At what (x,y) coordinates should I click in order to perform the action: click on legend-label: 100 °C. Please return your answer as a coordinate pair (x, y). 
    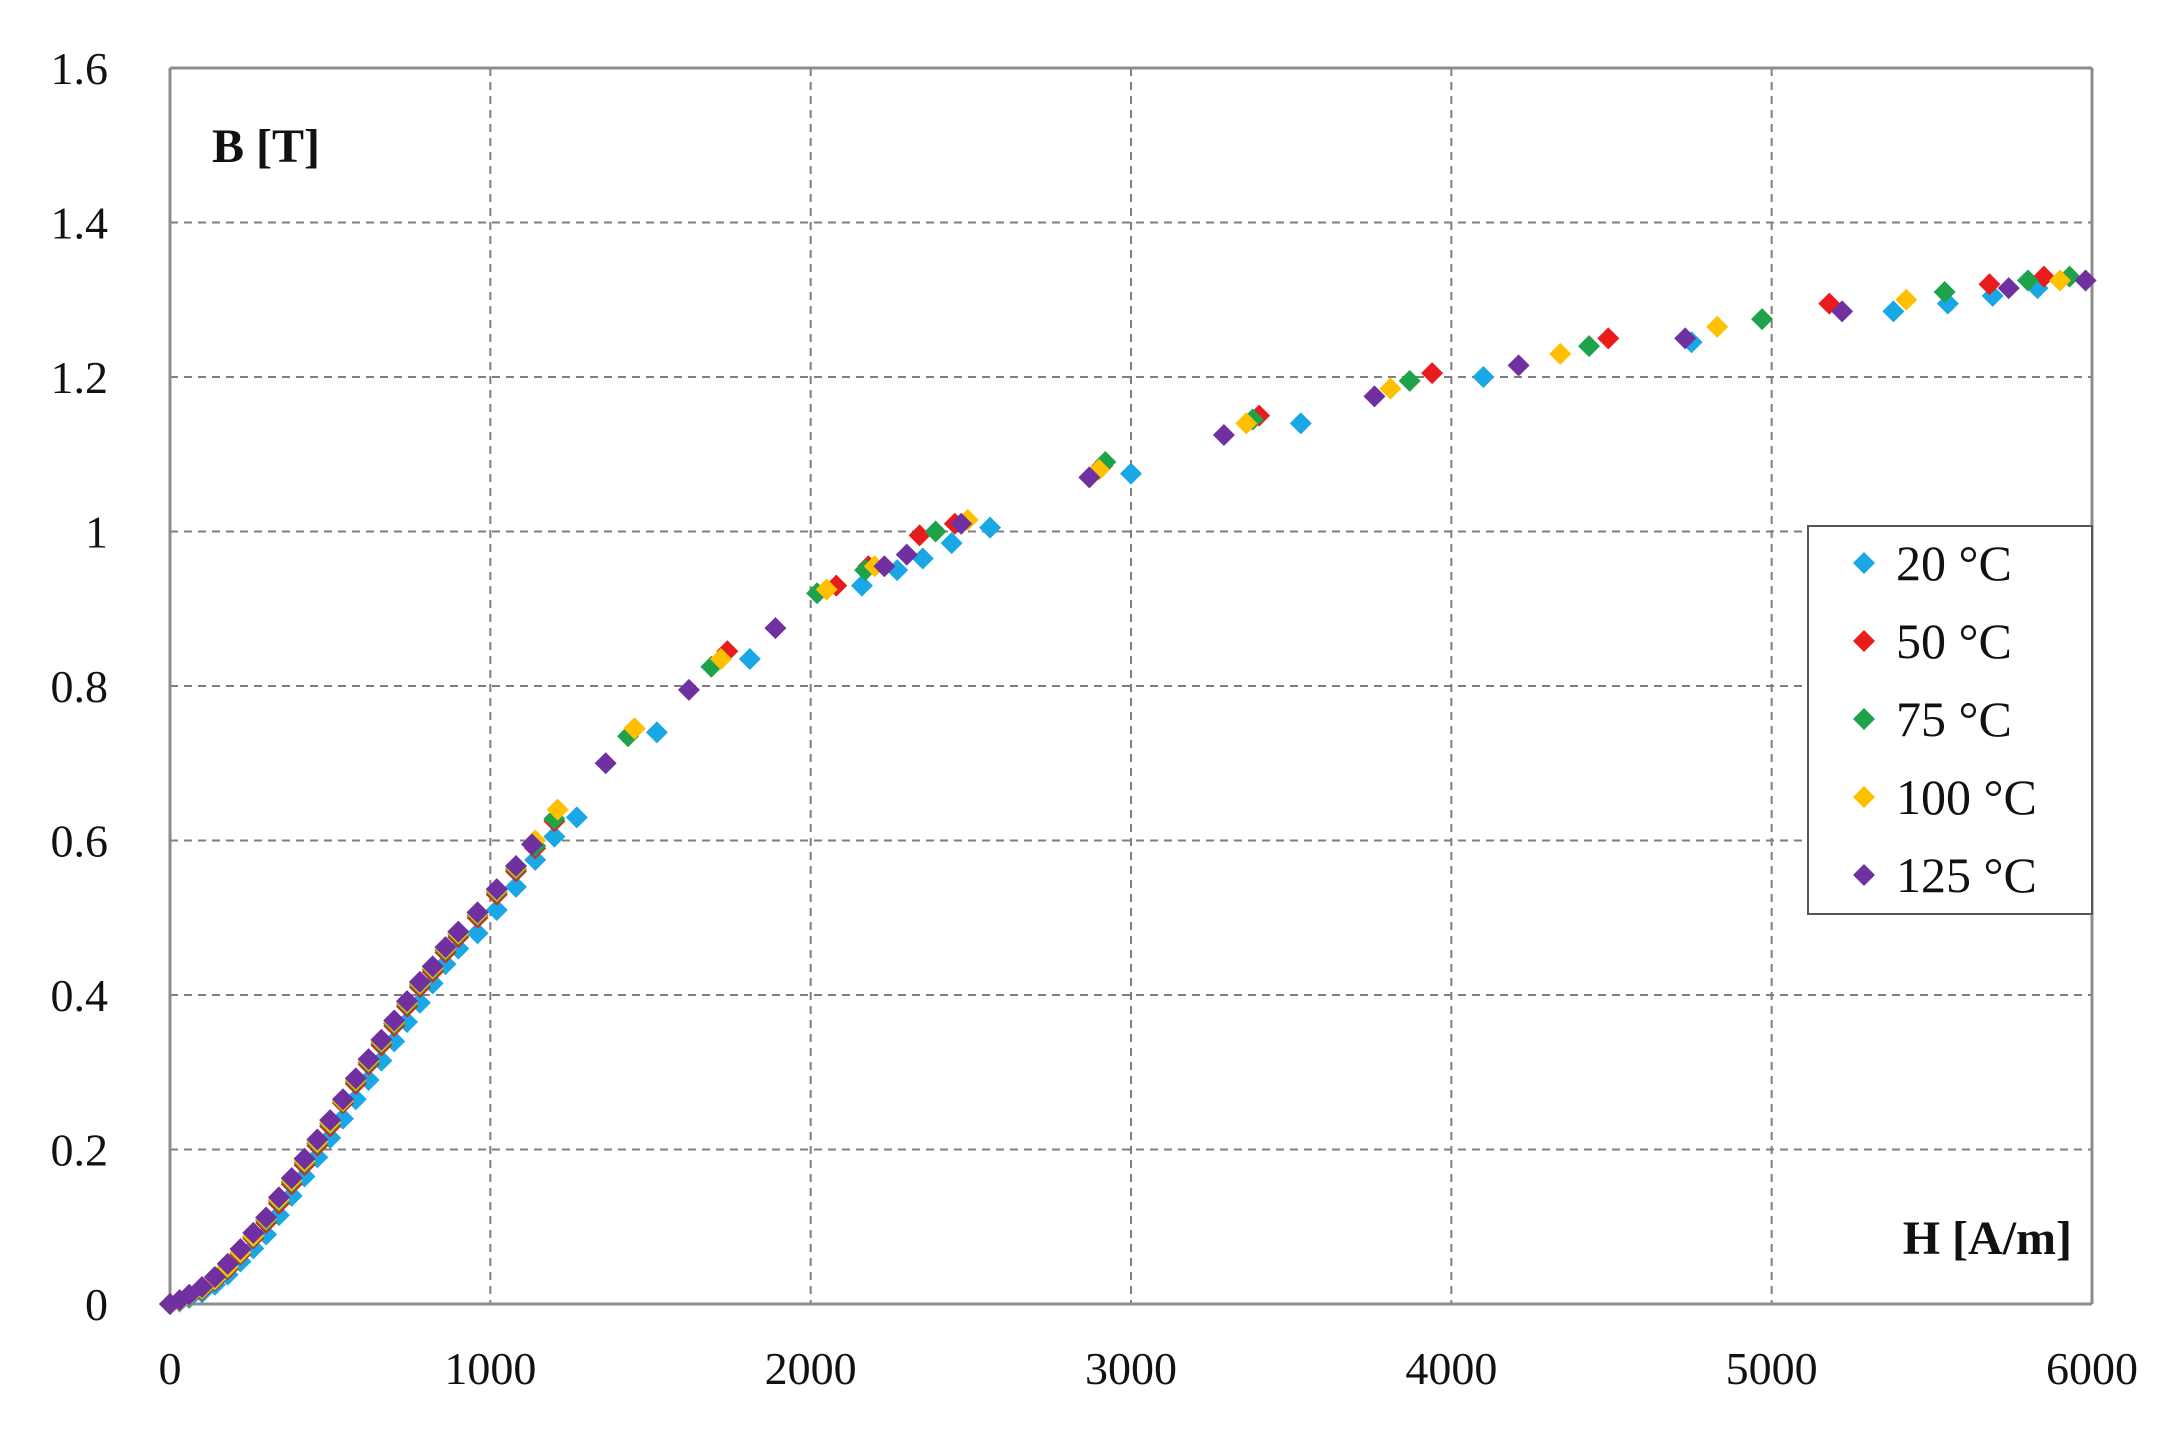
    Looking at the image, I should click on (1966, 797).